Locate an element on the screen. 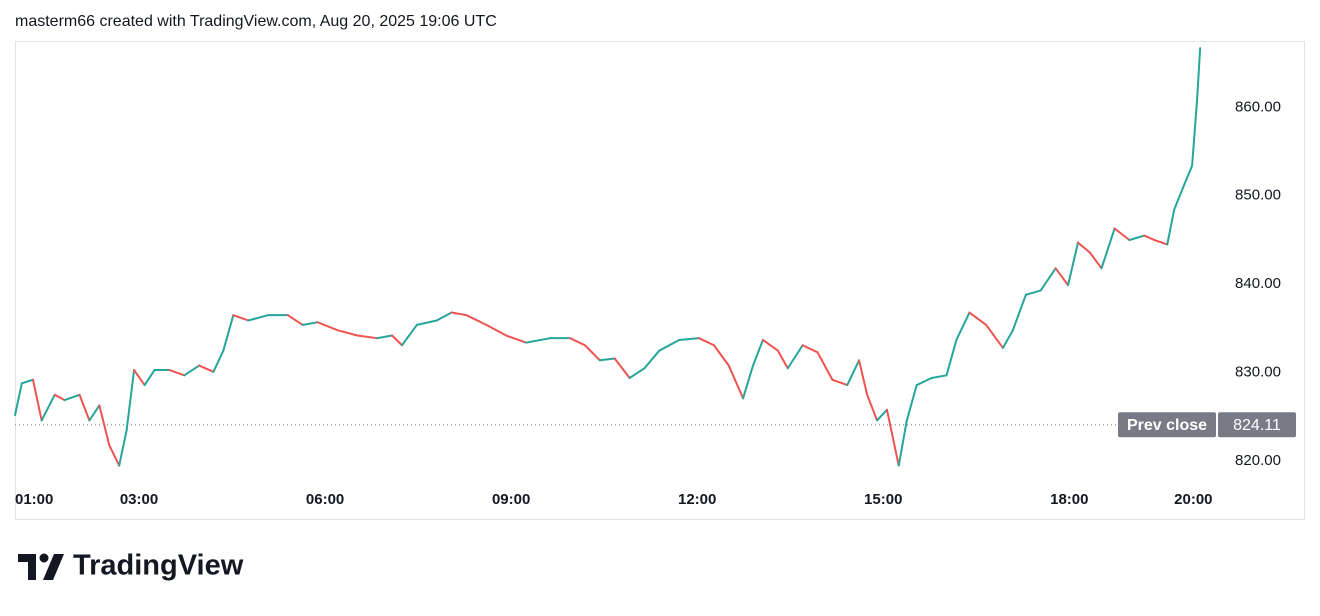 This screenshot has height=616, width=1320. prev-close-label: Prev close is located at coordinates (1167, 425).